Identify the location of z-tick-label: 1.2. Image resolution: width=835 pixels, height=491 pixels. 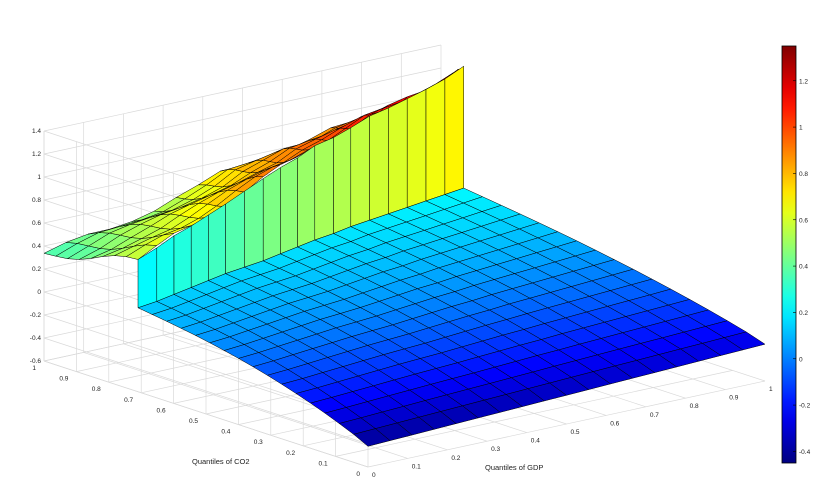
(36, 154).